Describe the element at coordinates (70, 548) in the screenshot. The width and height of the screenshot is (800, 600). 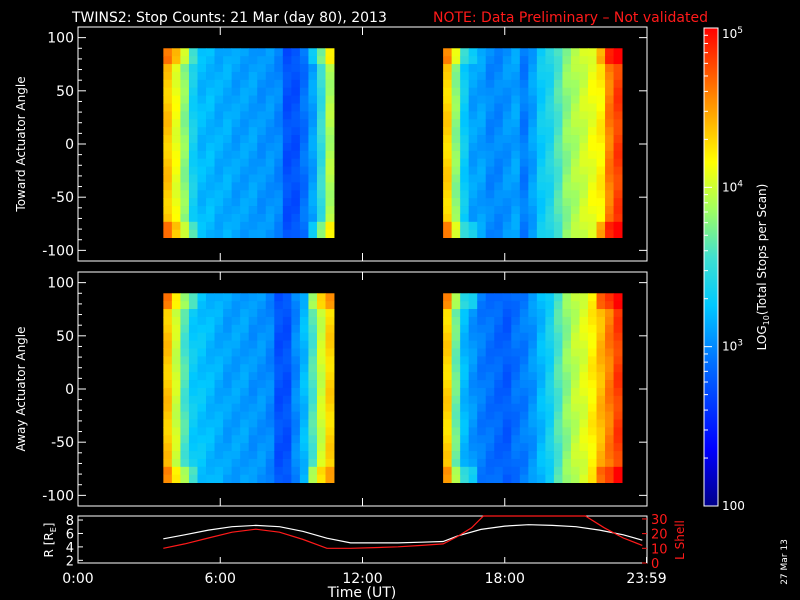
I see `radius-tick-label: 4` at that location.